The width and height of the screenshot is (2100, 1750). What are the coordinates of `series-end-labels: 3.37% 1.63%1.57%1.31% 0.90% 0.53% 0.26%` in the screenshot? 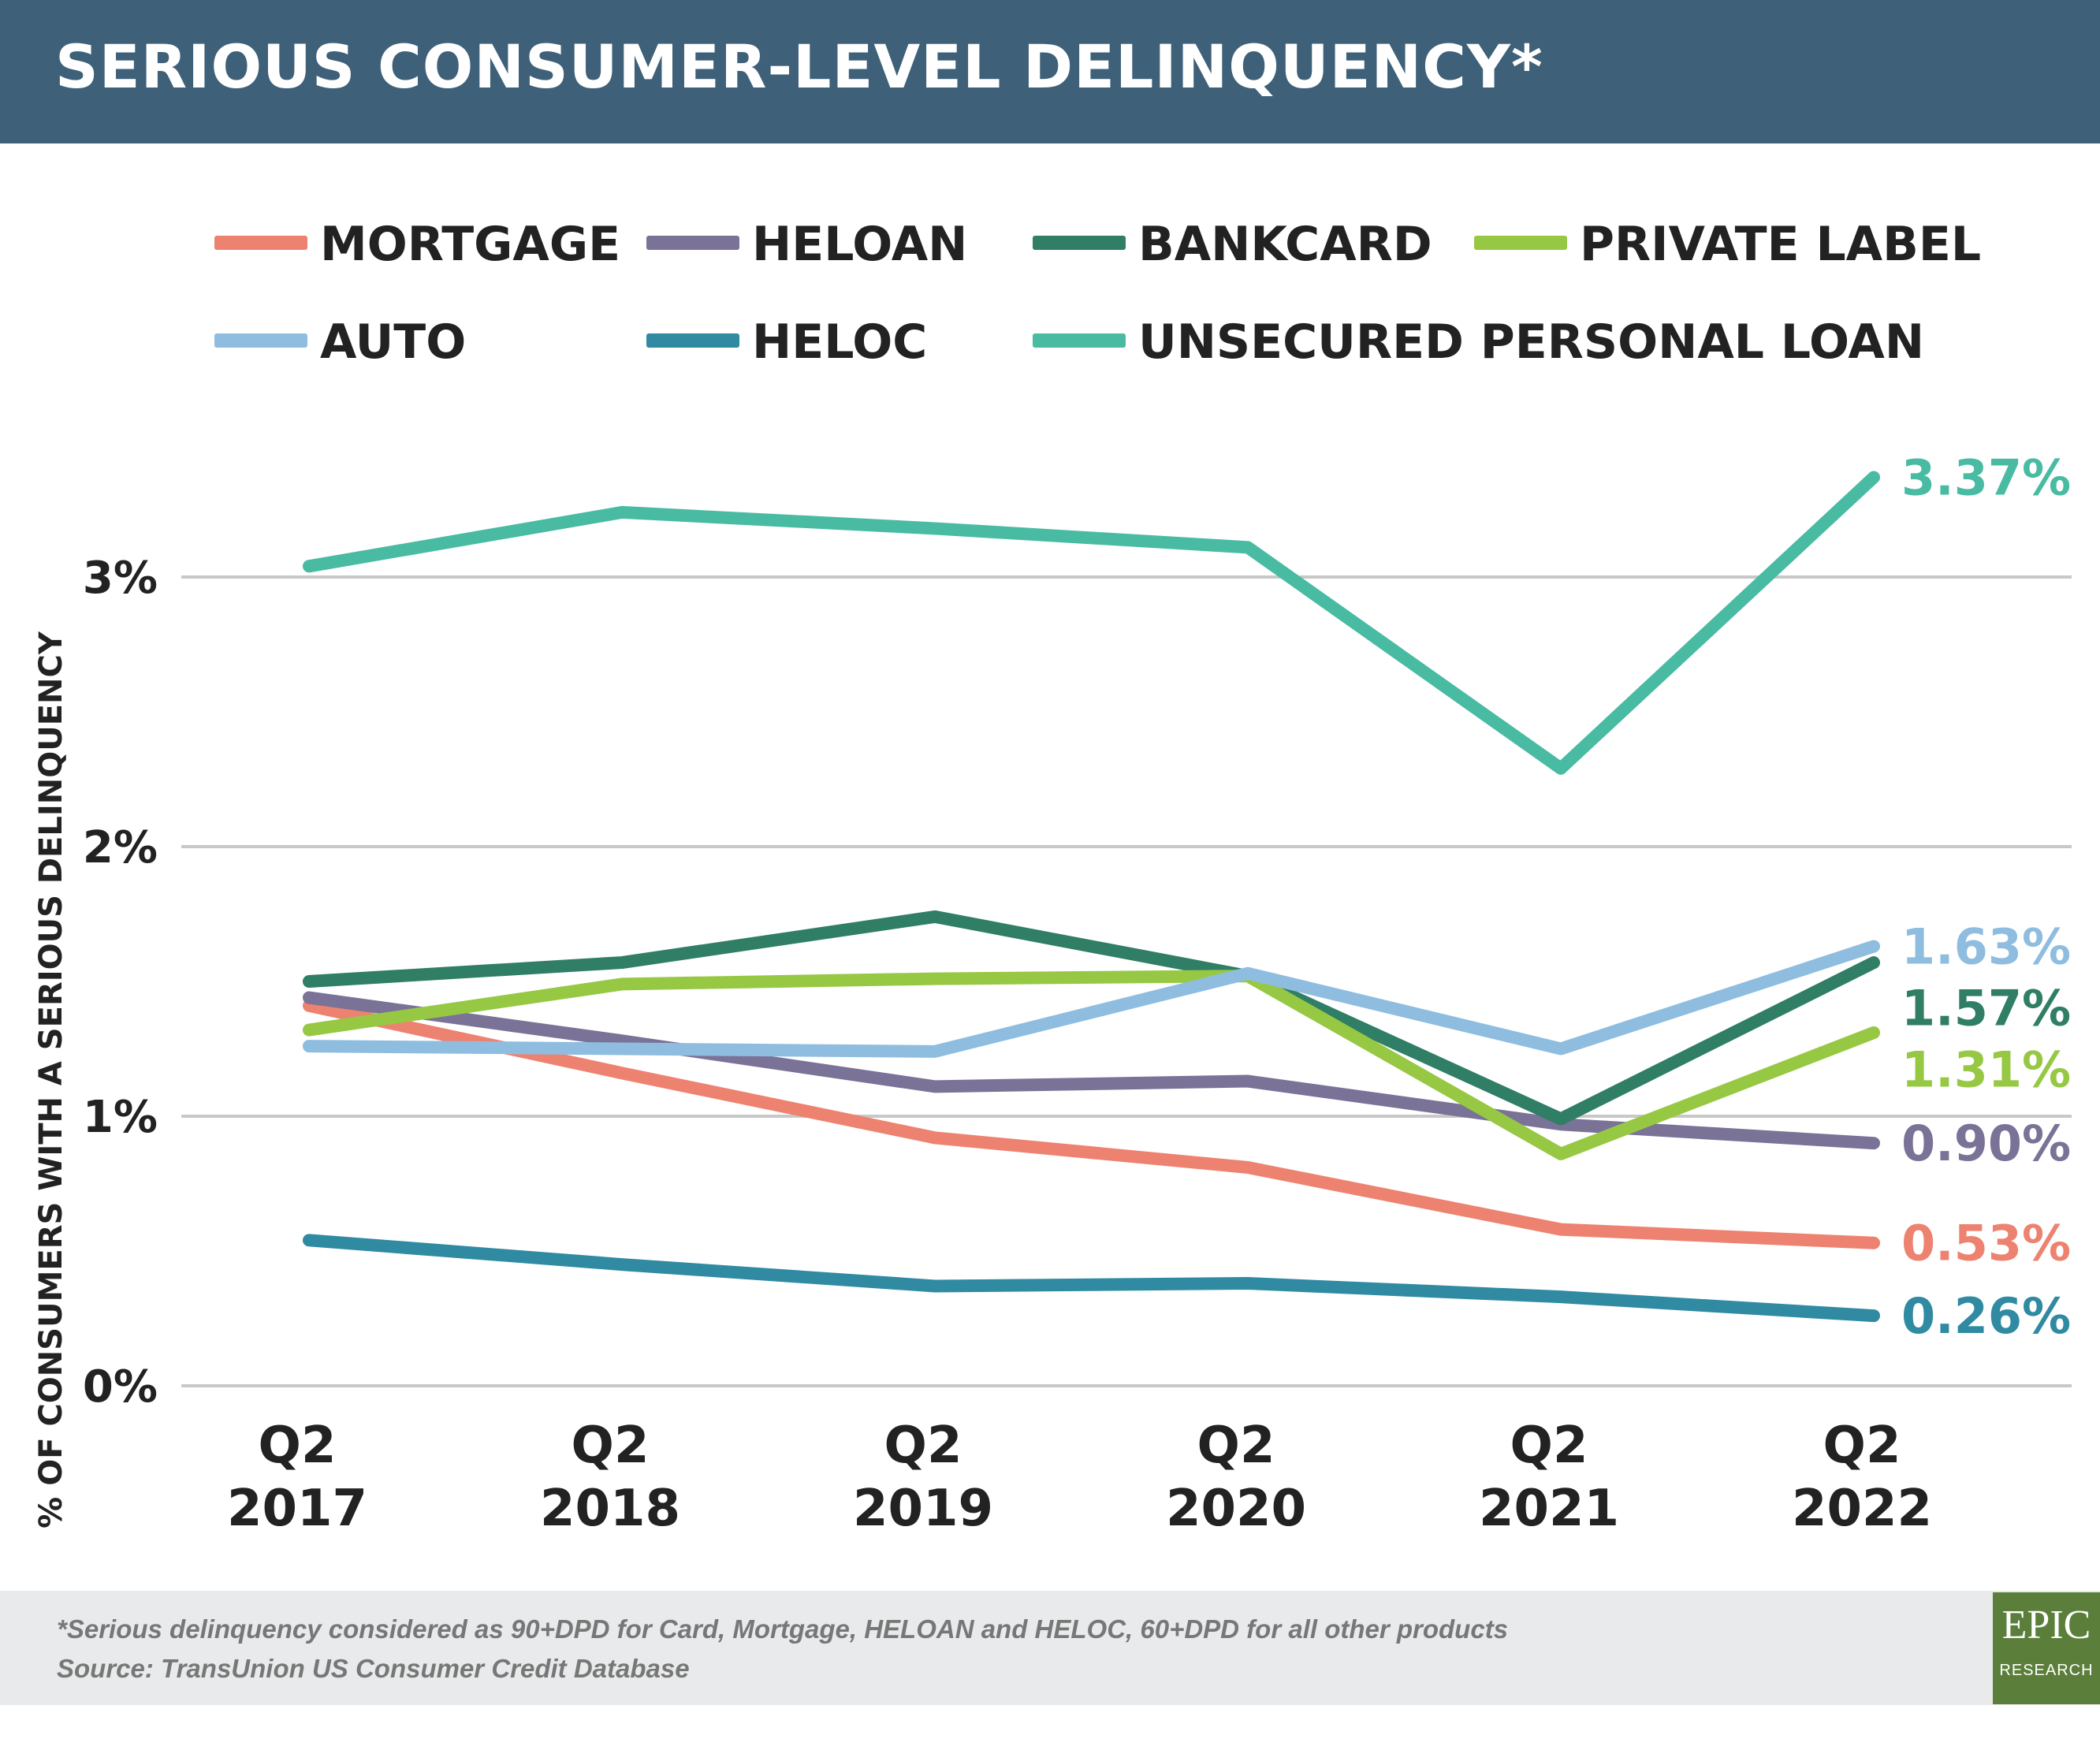 It's located at (1986, 897).